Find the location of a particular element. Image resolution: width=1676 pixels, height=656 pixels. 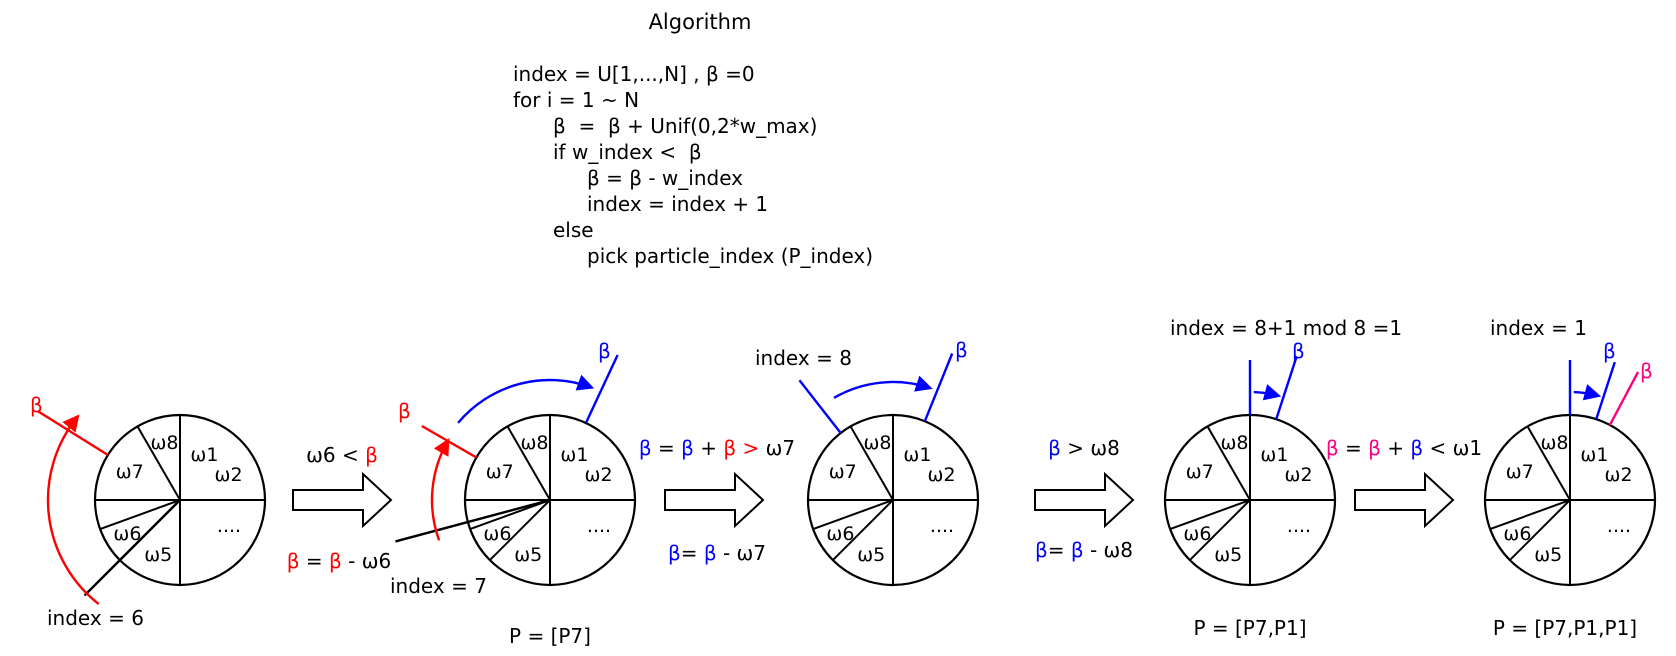

index-pointer-blue is located at coordinates (820, 406).